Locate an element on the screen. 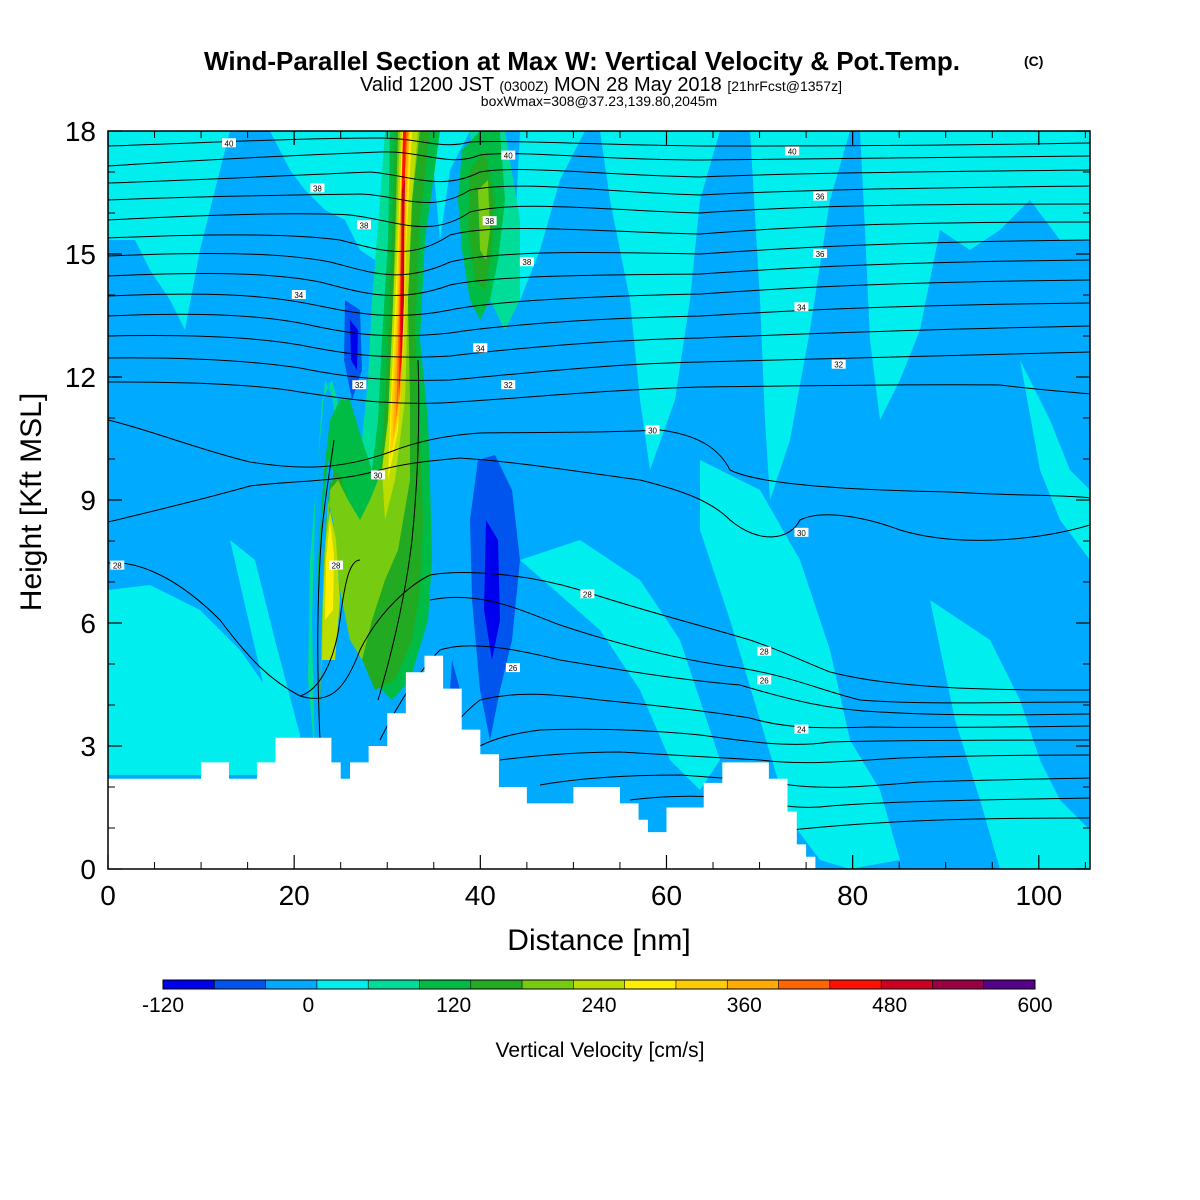 This screenshot has height=1200, width=1200. y-tick-label: 12 is located at coordinates (80, 377).